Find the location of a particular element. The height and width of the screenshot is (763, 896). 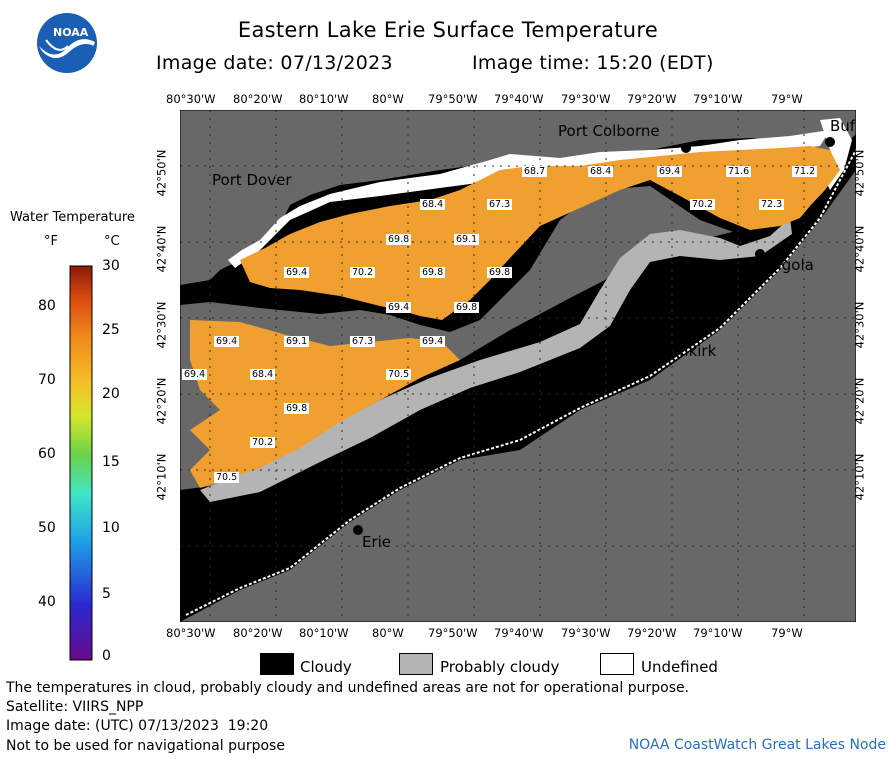

bottom-lon-label: 79°10'W is located at coordinates (718, 633).